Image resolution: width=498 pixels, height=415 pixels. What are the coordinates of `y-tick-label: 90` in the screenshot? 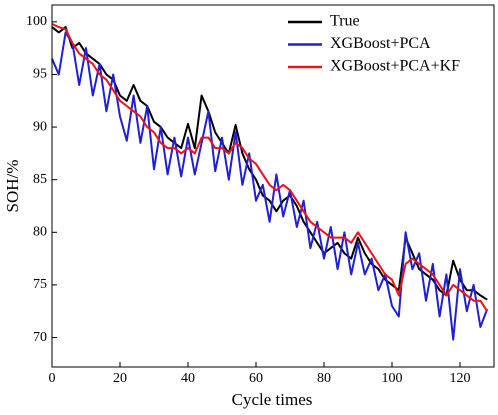 It's located at (40, 126).